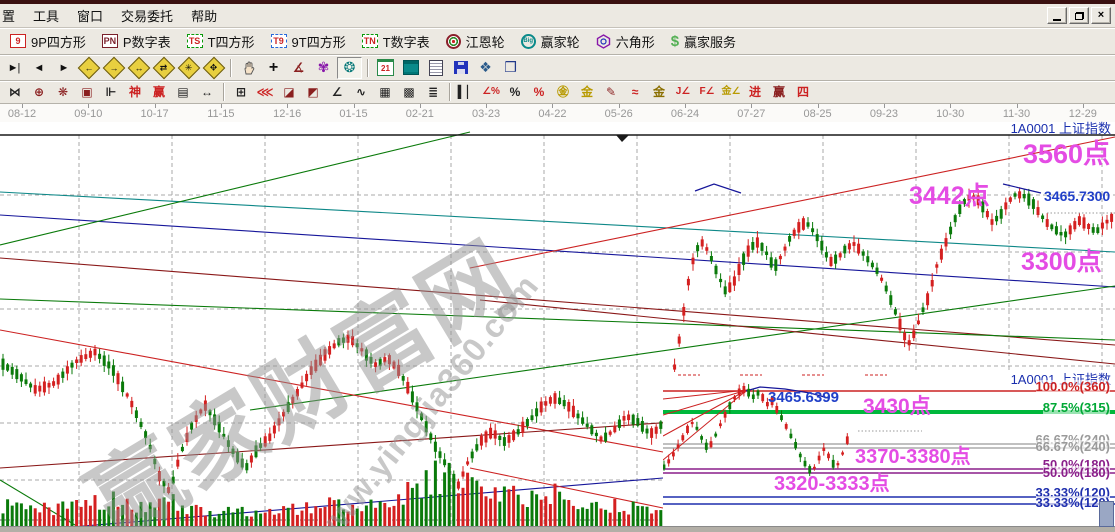 The width and height of the screenshot is (1115, 532). I want to click on candle-marks-button: ⊩, so click(111, 92).